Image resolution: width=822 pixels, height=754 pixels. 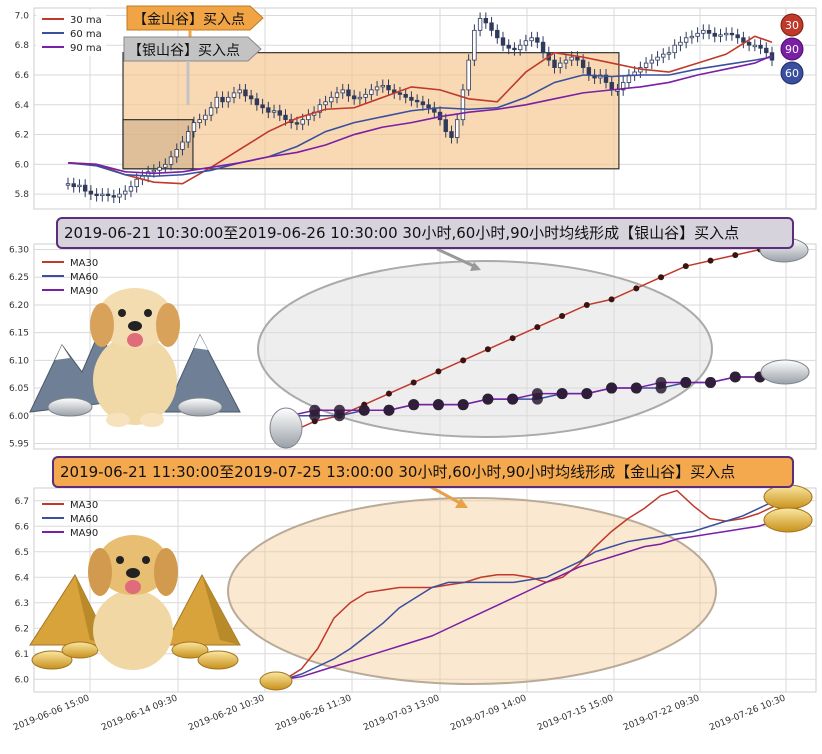 What do you see at coordinates (84, 263) in the screenshot?
I see `legend-ma30-label: MA30` at bounding box center [84, 263].